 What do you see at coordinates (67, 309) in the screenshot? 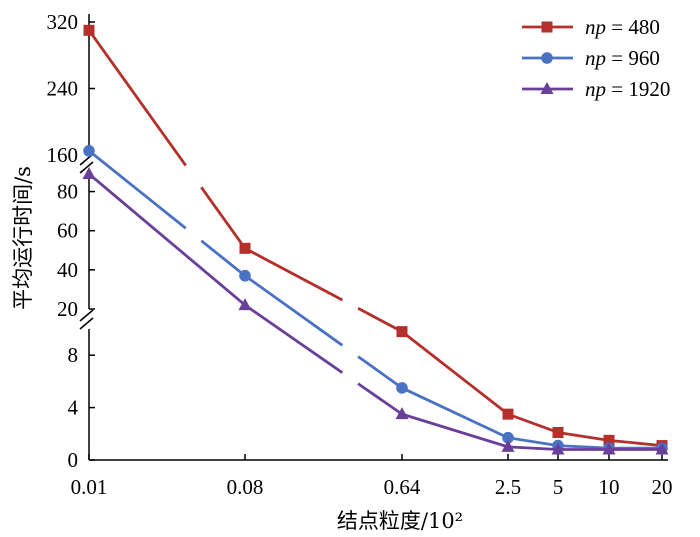
I see `y-tick-label: 20` at bounding box center [67, 309].